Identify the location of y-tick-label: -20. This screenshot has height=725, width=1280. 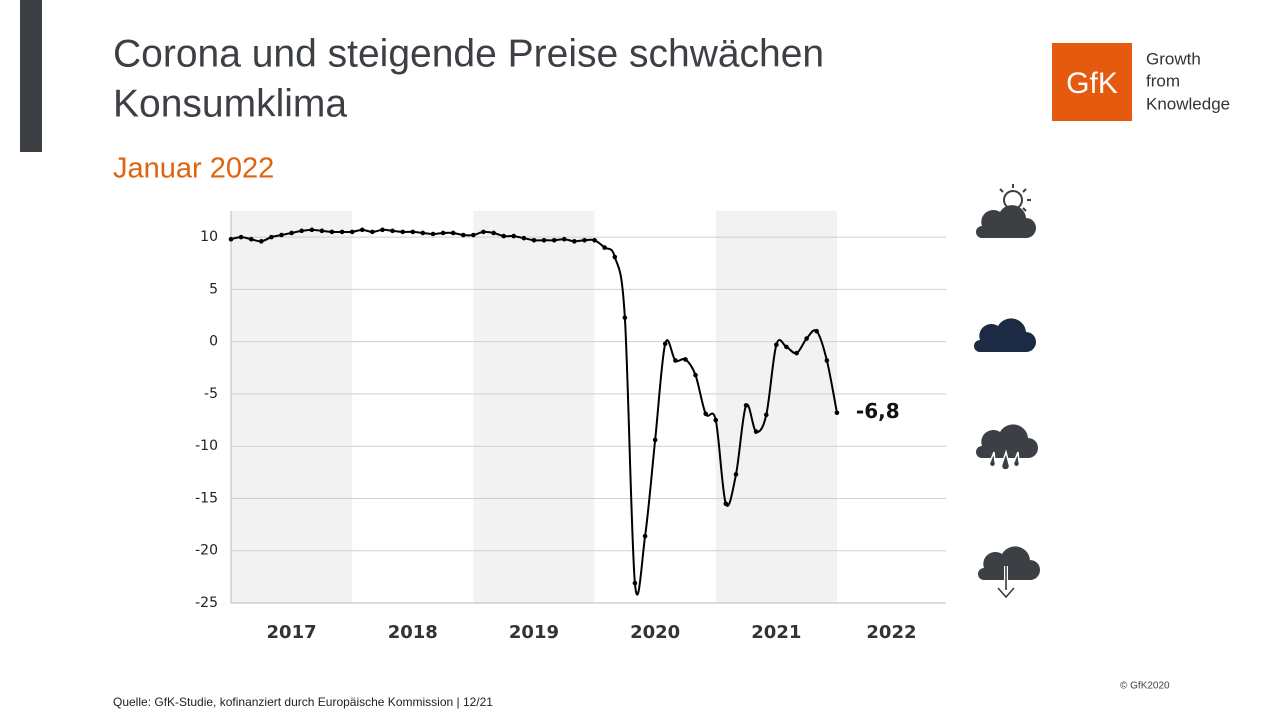
(206, 551).